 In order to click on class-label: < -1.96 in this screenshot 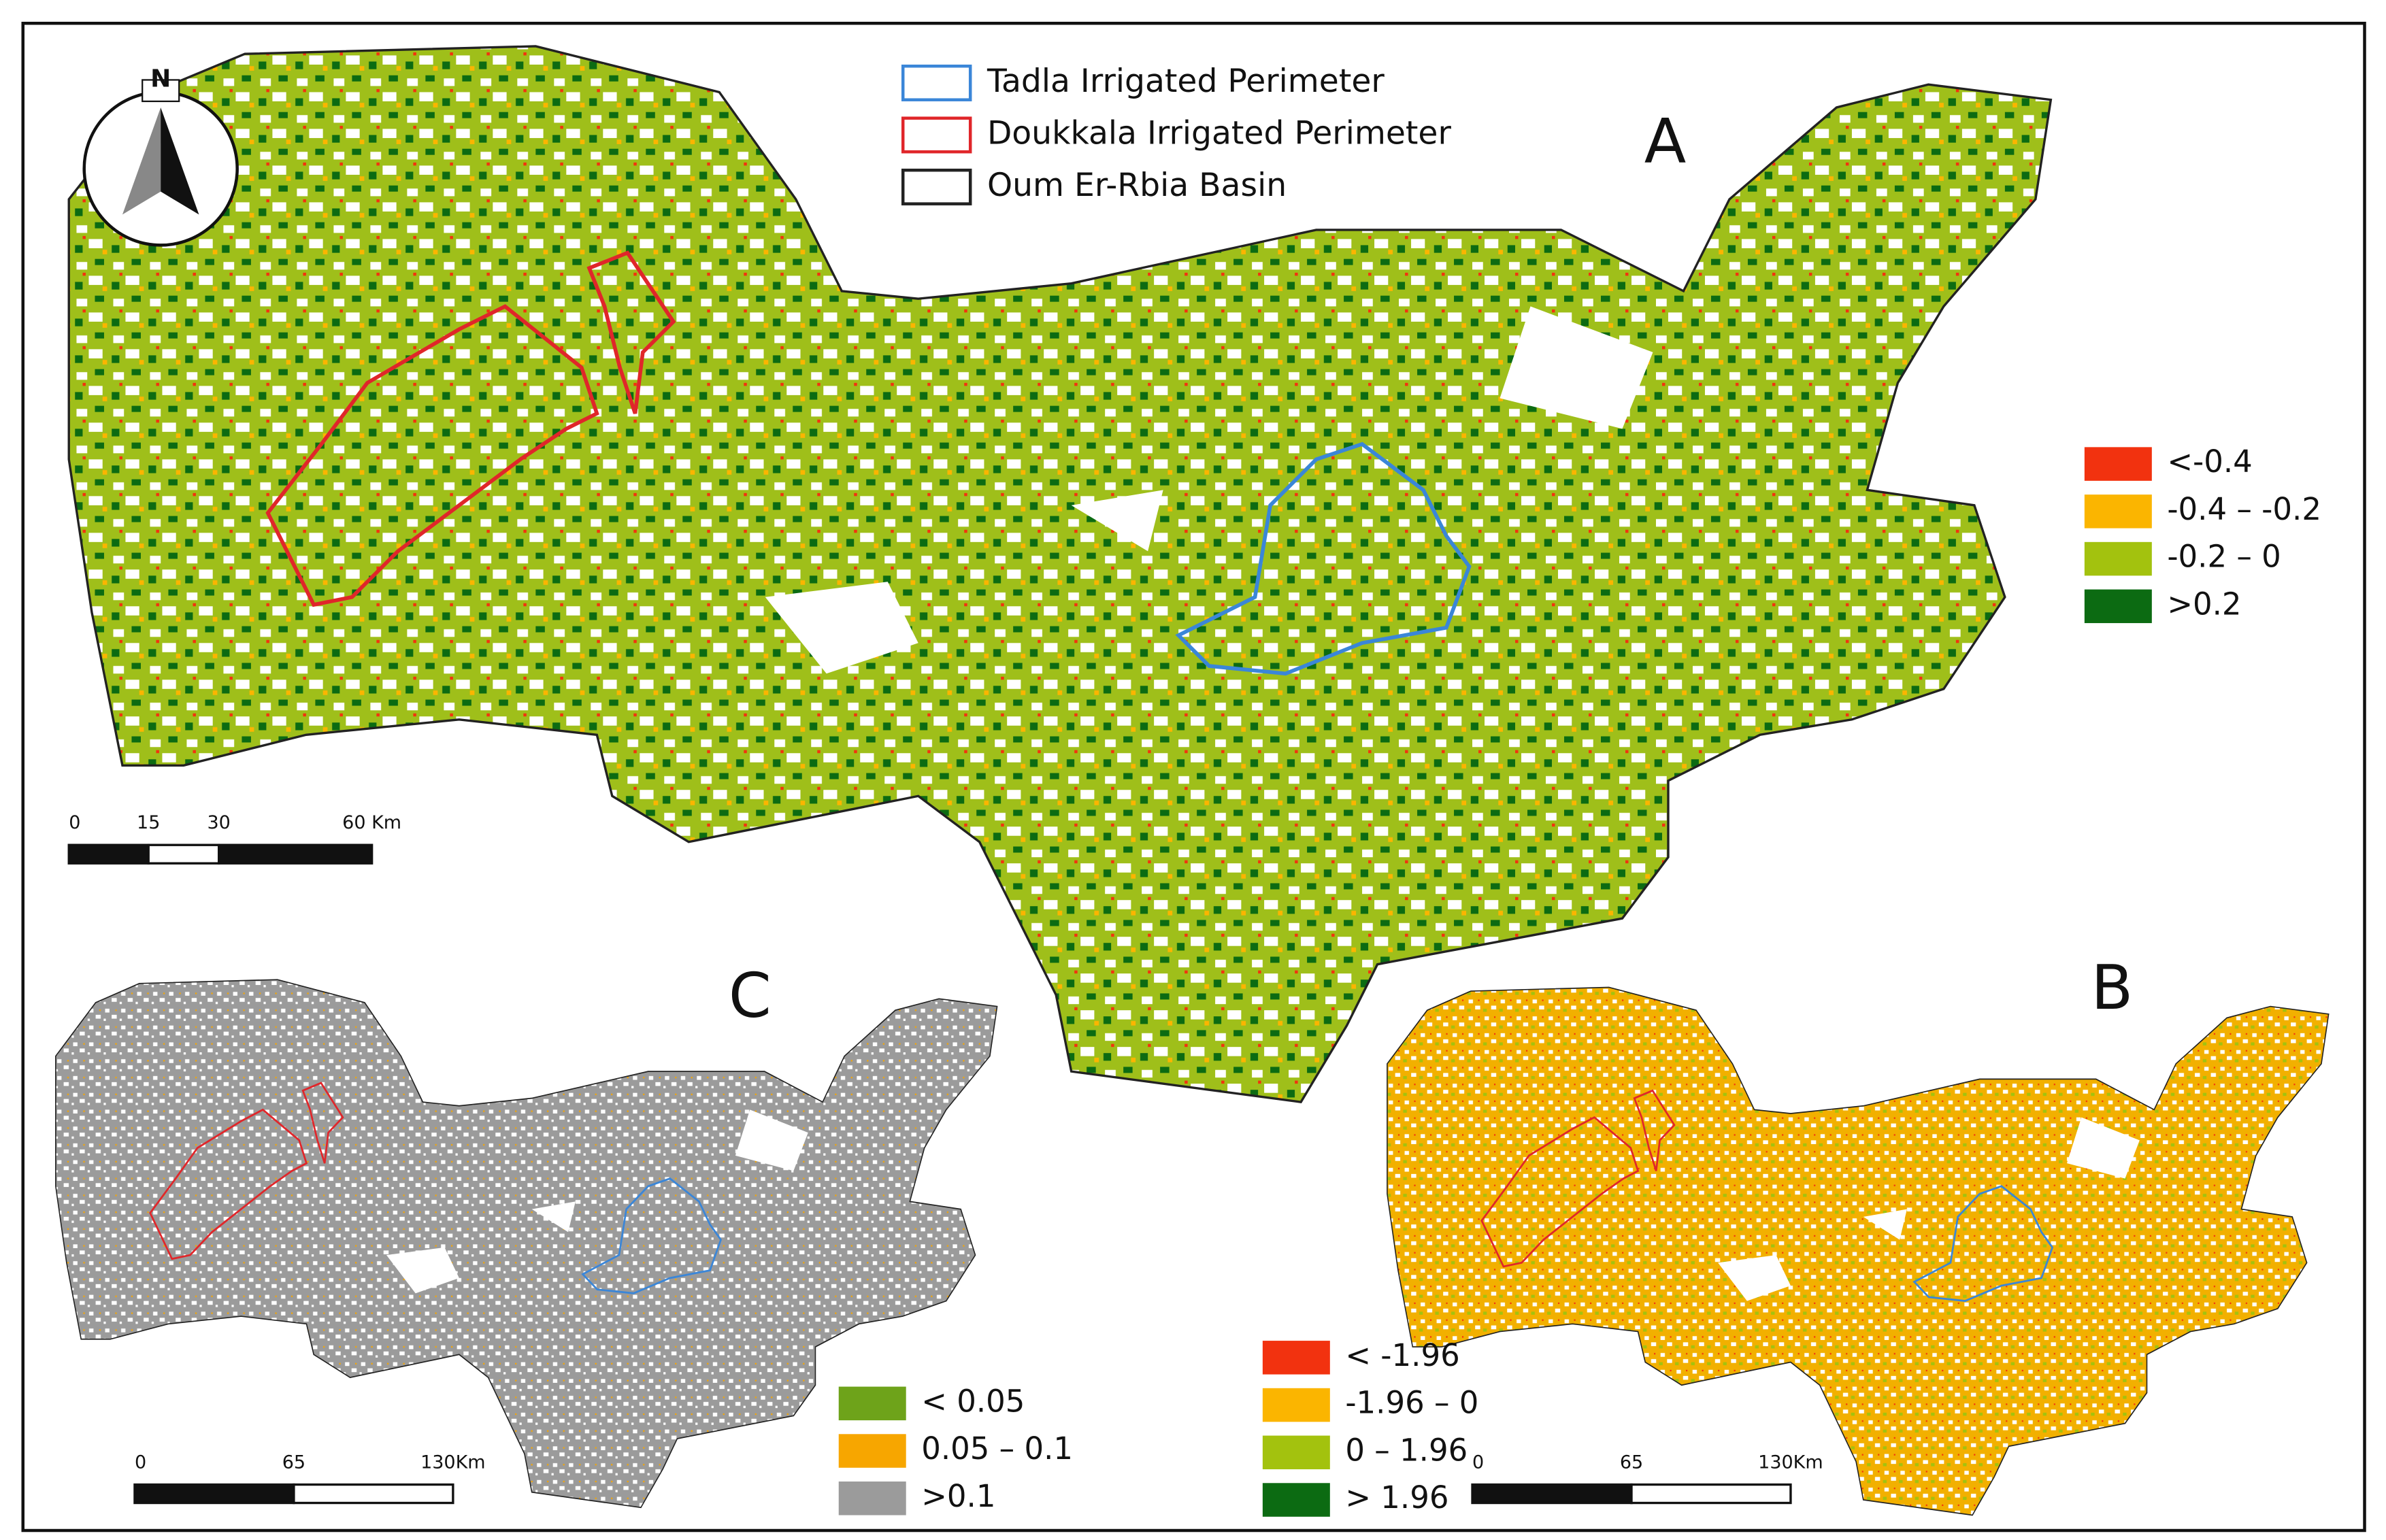, I will do `click(1402, 1355)`.